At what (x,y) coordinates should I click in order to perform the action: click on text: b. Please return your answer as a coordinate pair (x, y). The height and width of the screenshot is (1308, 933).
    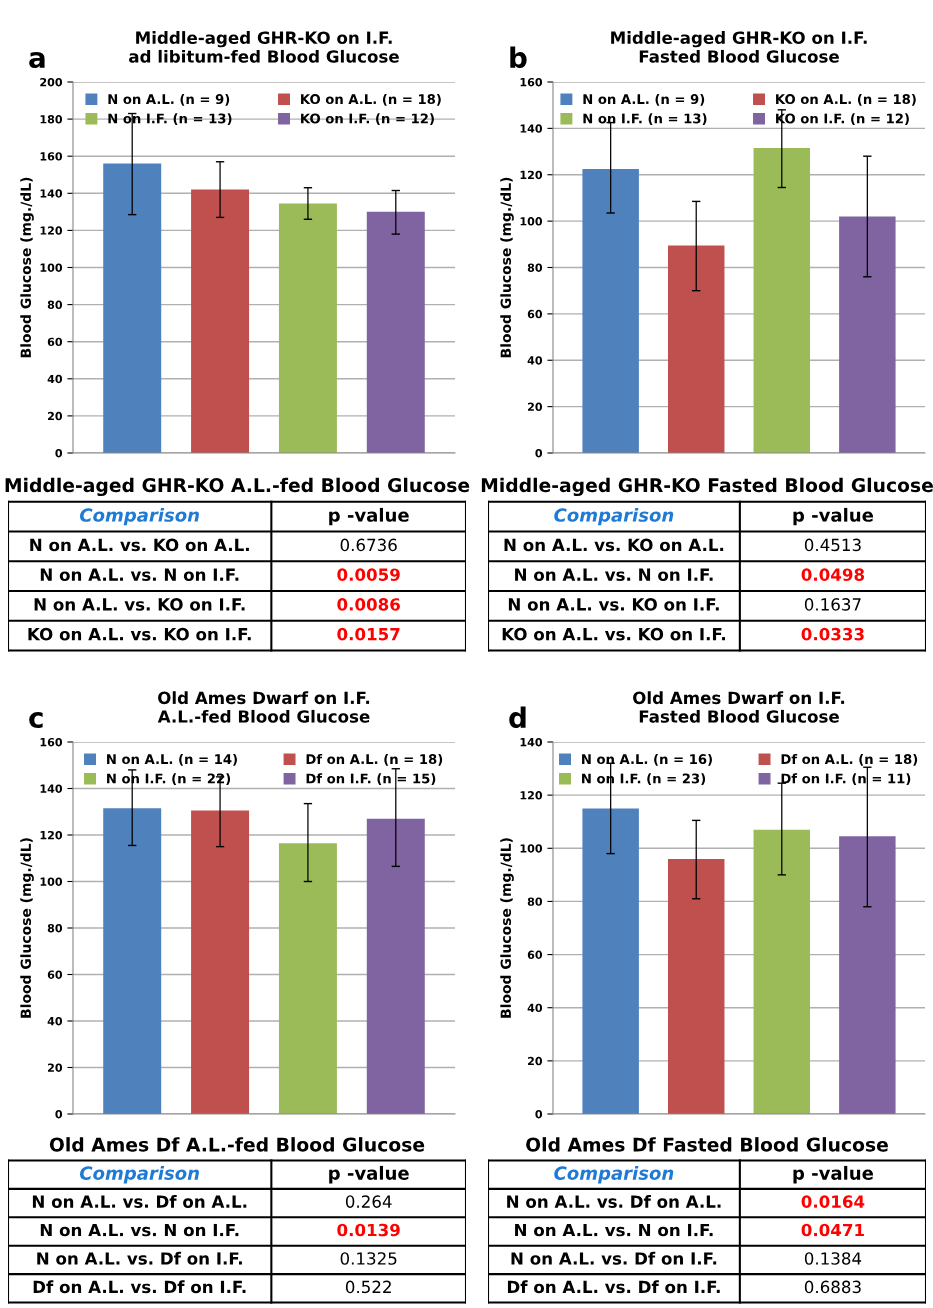
    Looking at the image, I should click on (518, 57).